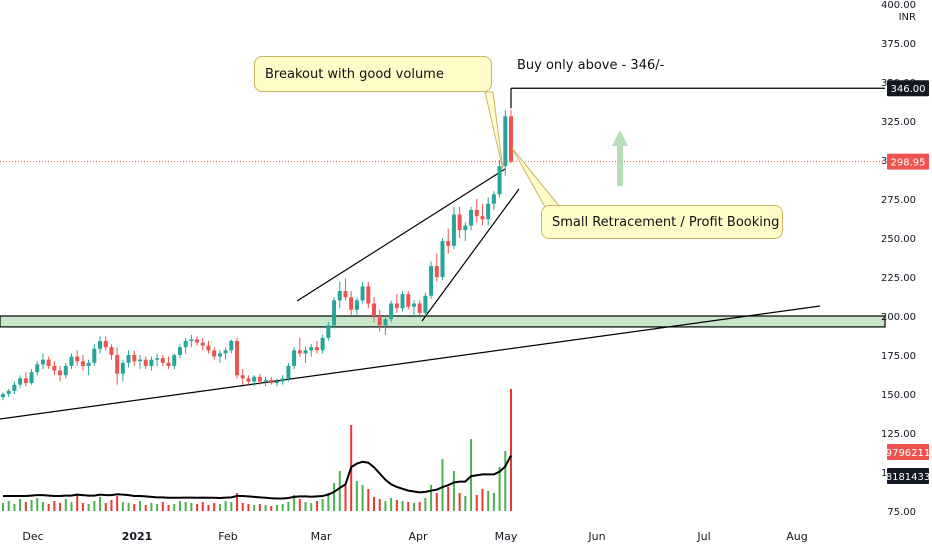 This screenshot has width=932, height=550. I want to click on breakout-callout: Breakout with good volume, so click(373, 74).